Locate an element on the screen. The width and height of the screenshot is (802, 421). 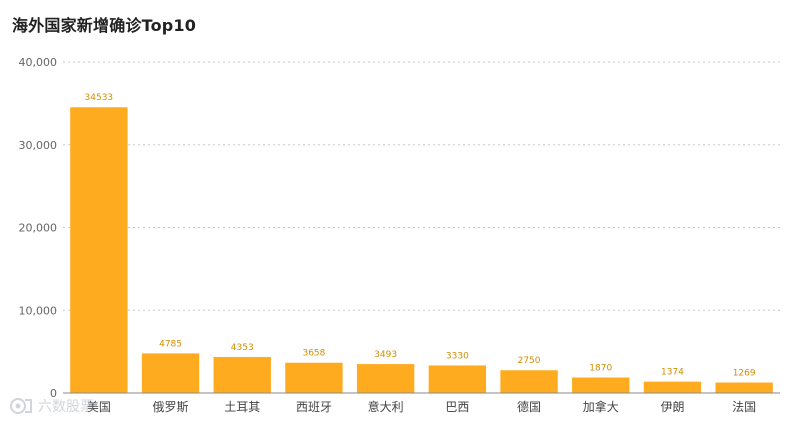
x-axis-categories: 美国 俄罗斯 土耳其 西班牙 意大利 巴西 德国 加拿大 伊朗 法国 is located at coordinates (421, 406).